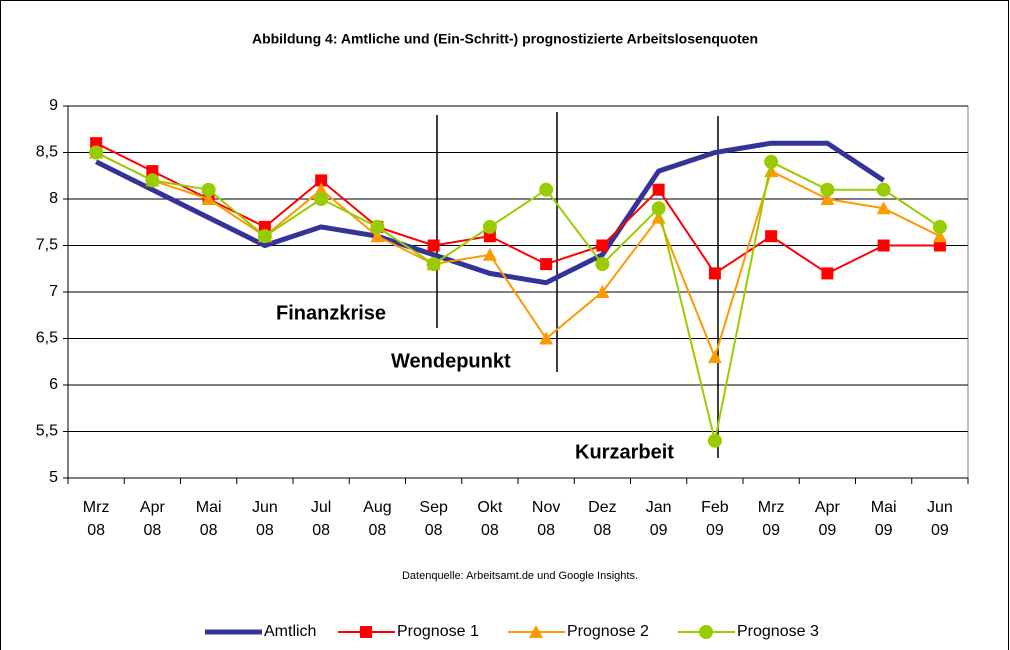 The height and width of the screenshot is (650, 1010). Describe the element at coordinates (624, 452) in the screenshot. I see `annotation: Kurzarbeit` at that location.